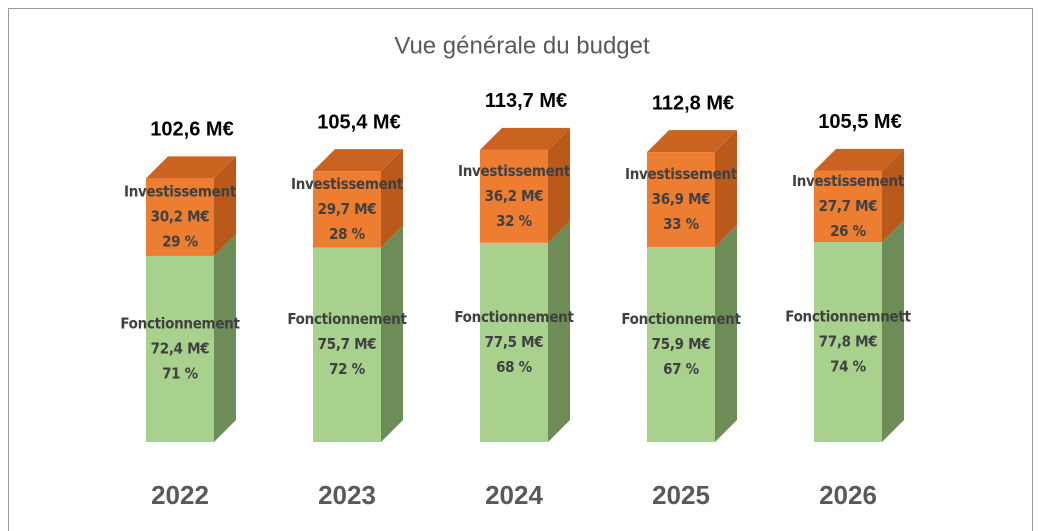  What do you see at coordinates (514, 221) in the screenshot?
I see `segment-share: 32 %` at bounding box center [514, 221].